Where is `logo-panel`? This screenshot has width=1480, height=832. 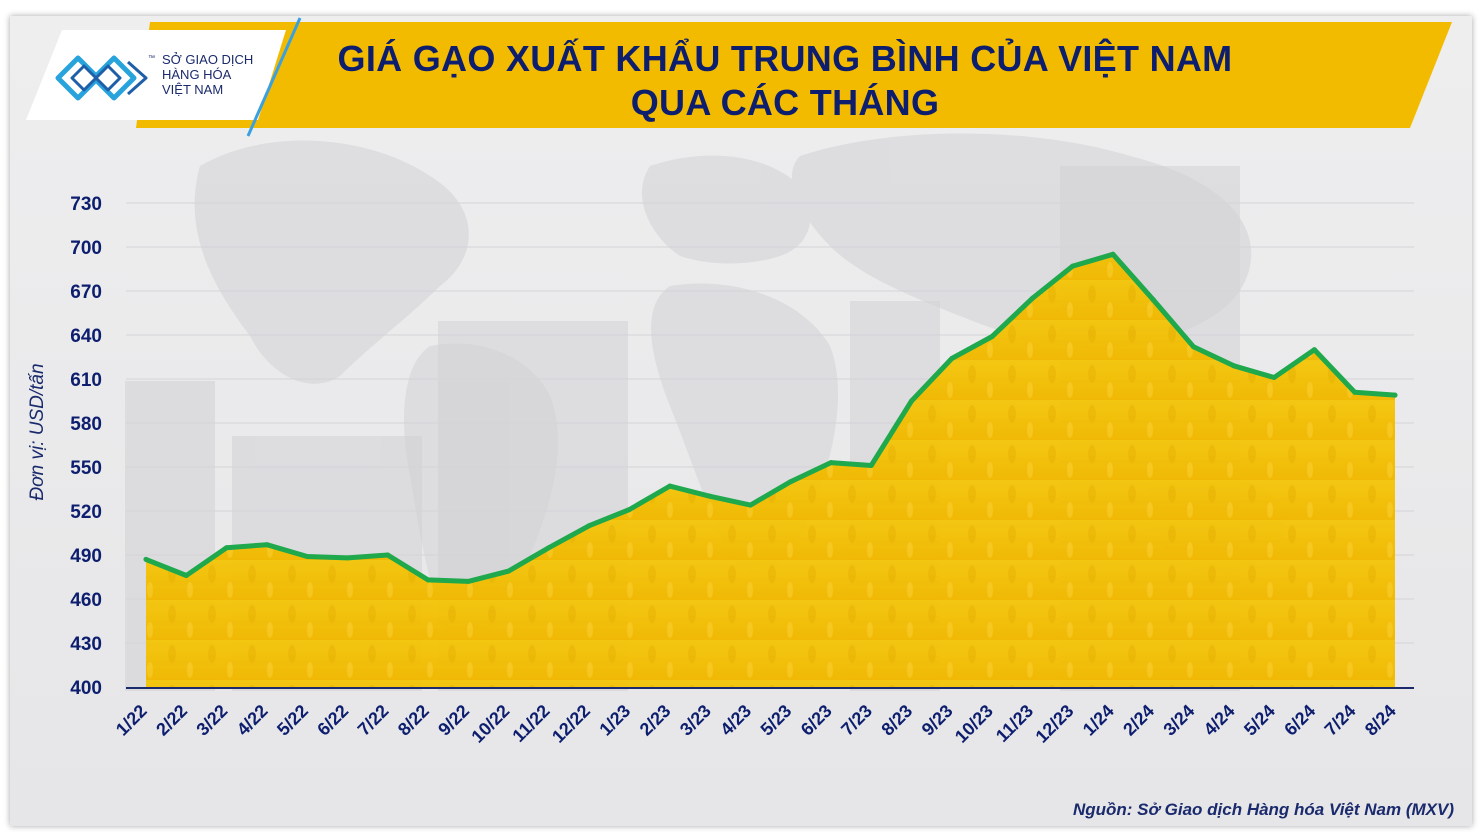
logo-panel is located at coordinates (156, 75).